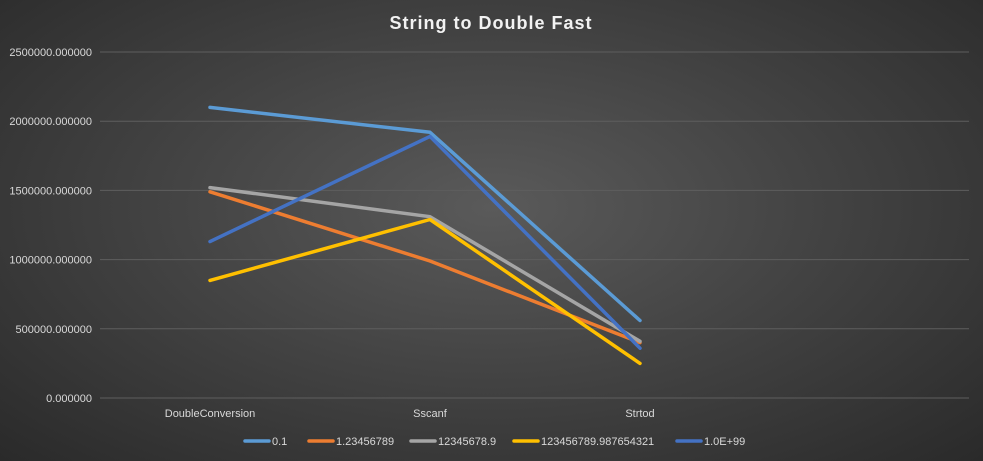 The image size is (983, 461). I want to click on legend-label: 0.1, so click(279, 442).